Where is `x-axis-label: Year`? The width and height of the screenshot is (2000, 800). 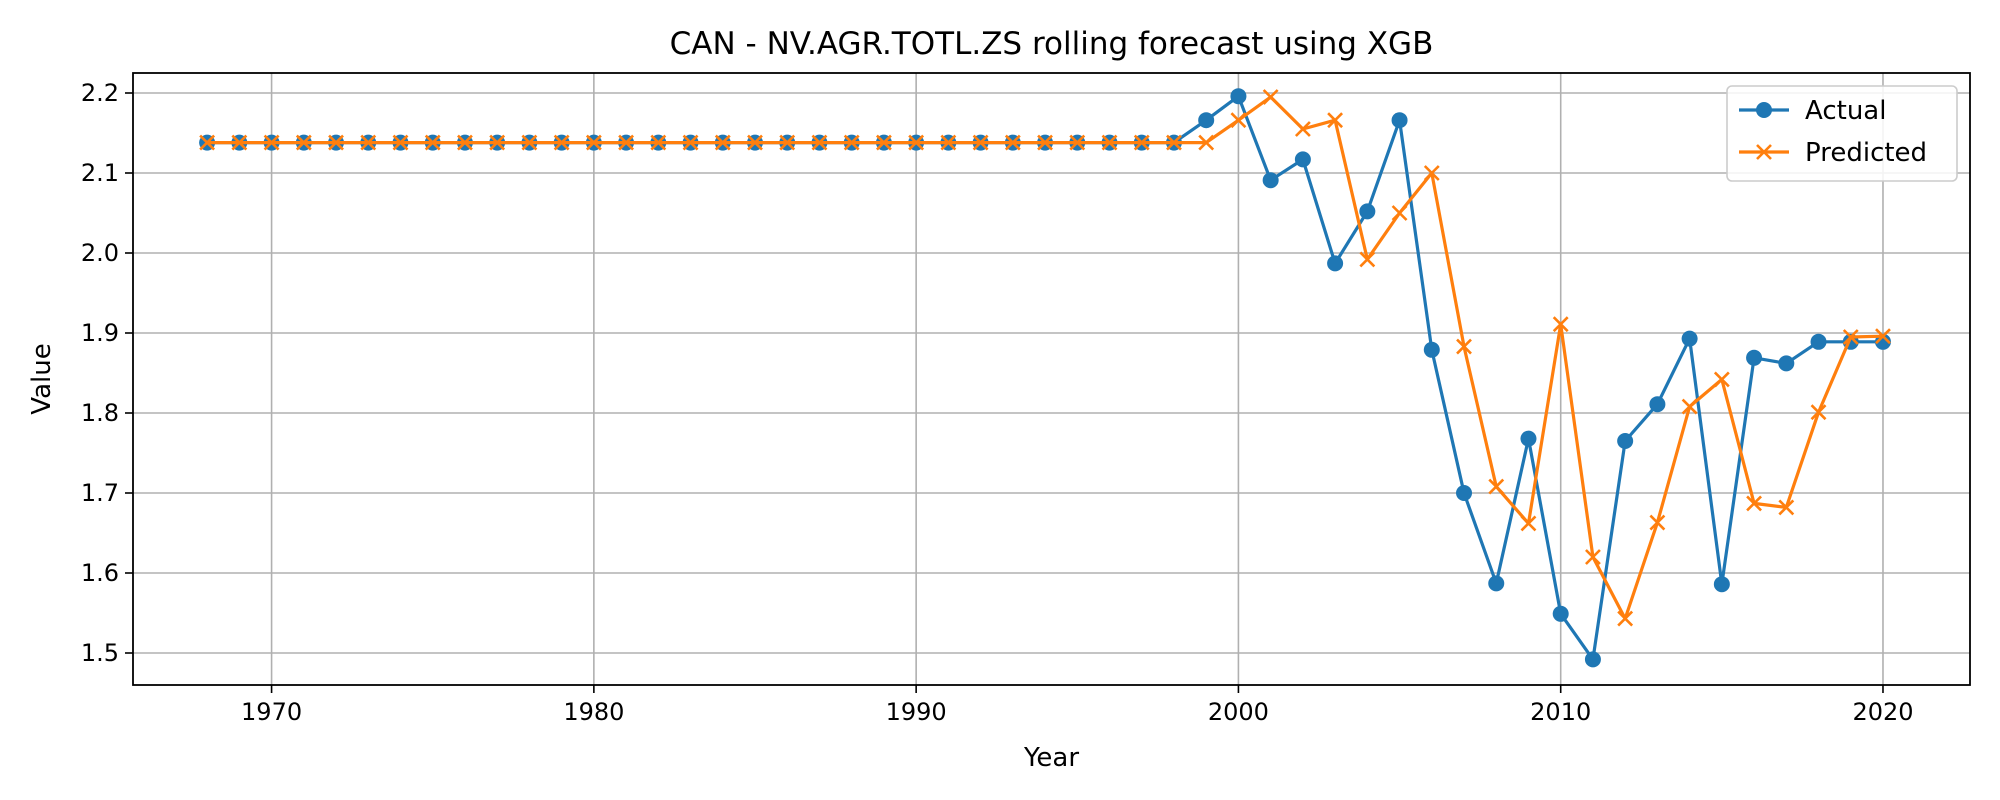 x-axis-label: Year is located at coordinates (1051, 758).